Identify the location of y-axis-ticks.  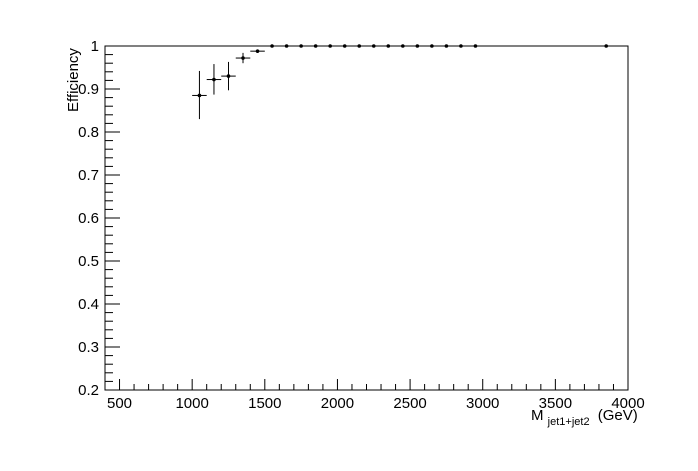
(112, 218).